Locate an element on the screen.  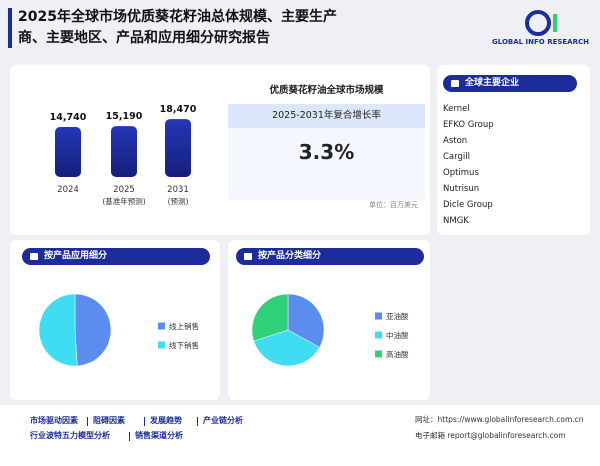
logo-text: GLOBAL INFO RESEARCH is located at coordinates (540, 42).